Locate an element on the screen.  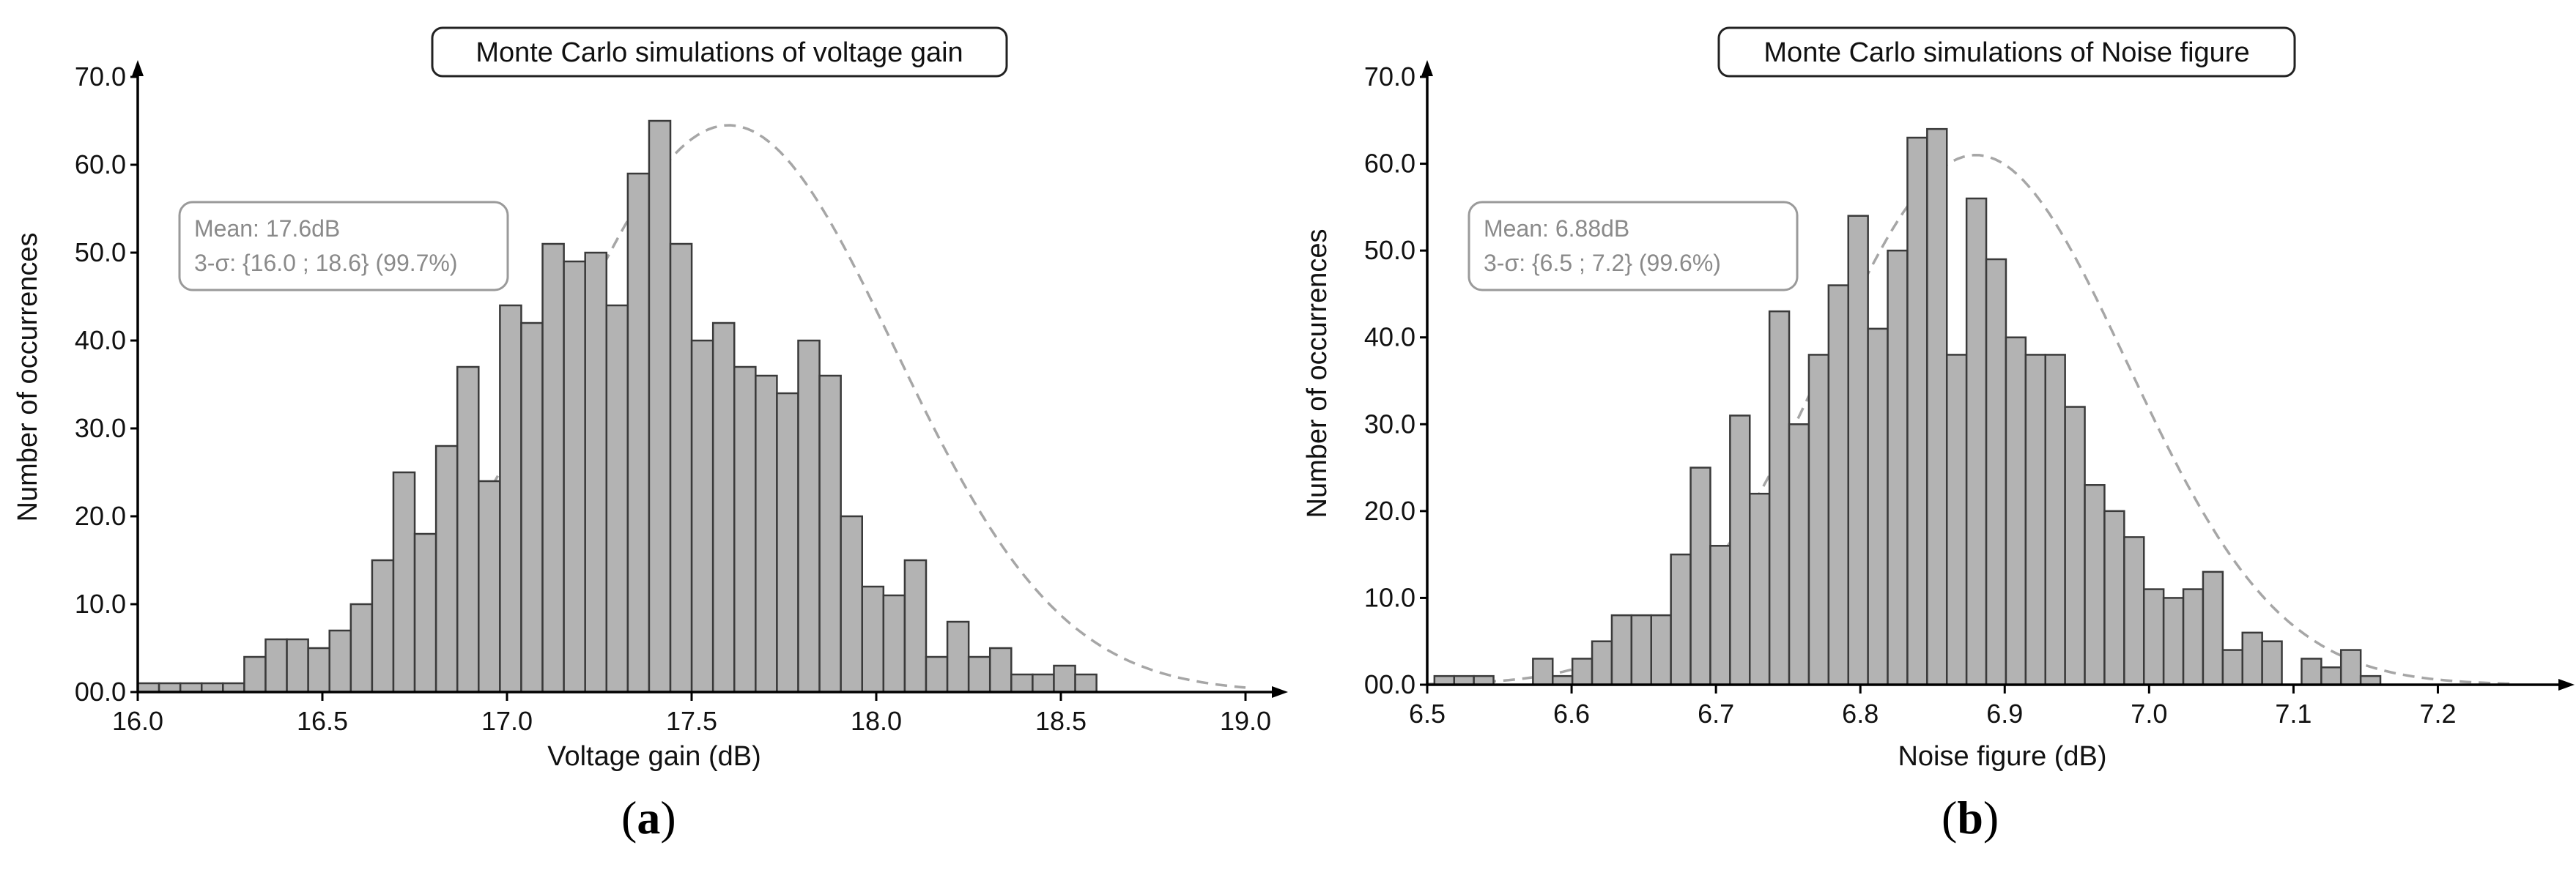
chart-b-y-tick-label: 50.0 is located at coordinates (1389, 250).